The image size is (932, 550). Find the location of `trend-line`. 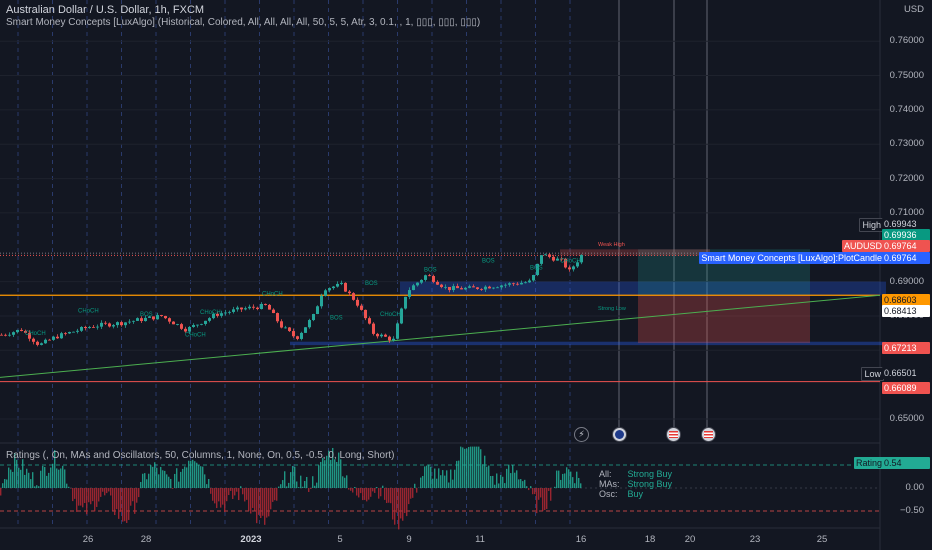

trend-line is located at coordinates (440, 336).